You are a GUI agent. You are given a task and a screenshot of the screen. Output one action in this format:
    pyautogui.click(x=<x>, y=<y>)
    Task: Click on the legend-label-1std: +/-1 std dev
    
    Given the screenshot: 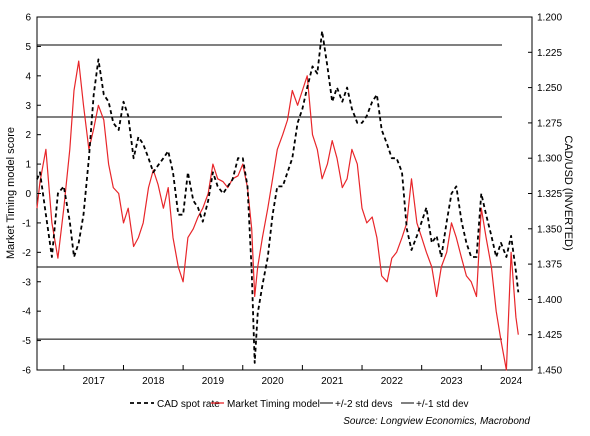 What is the action you would take?
    pyautogui.click(x=442, y=404)
    